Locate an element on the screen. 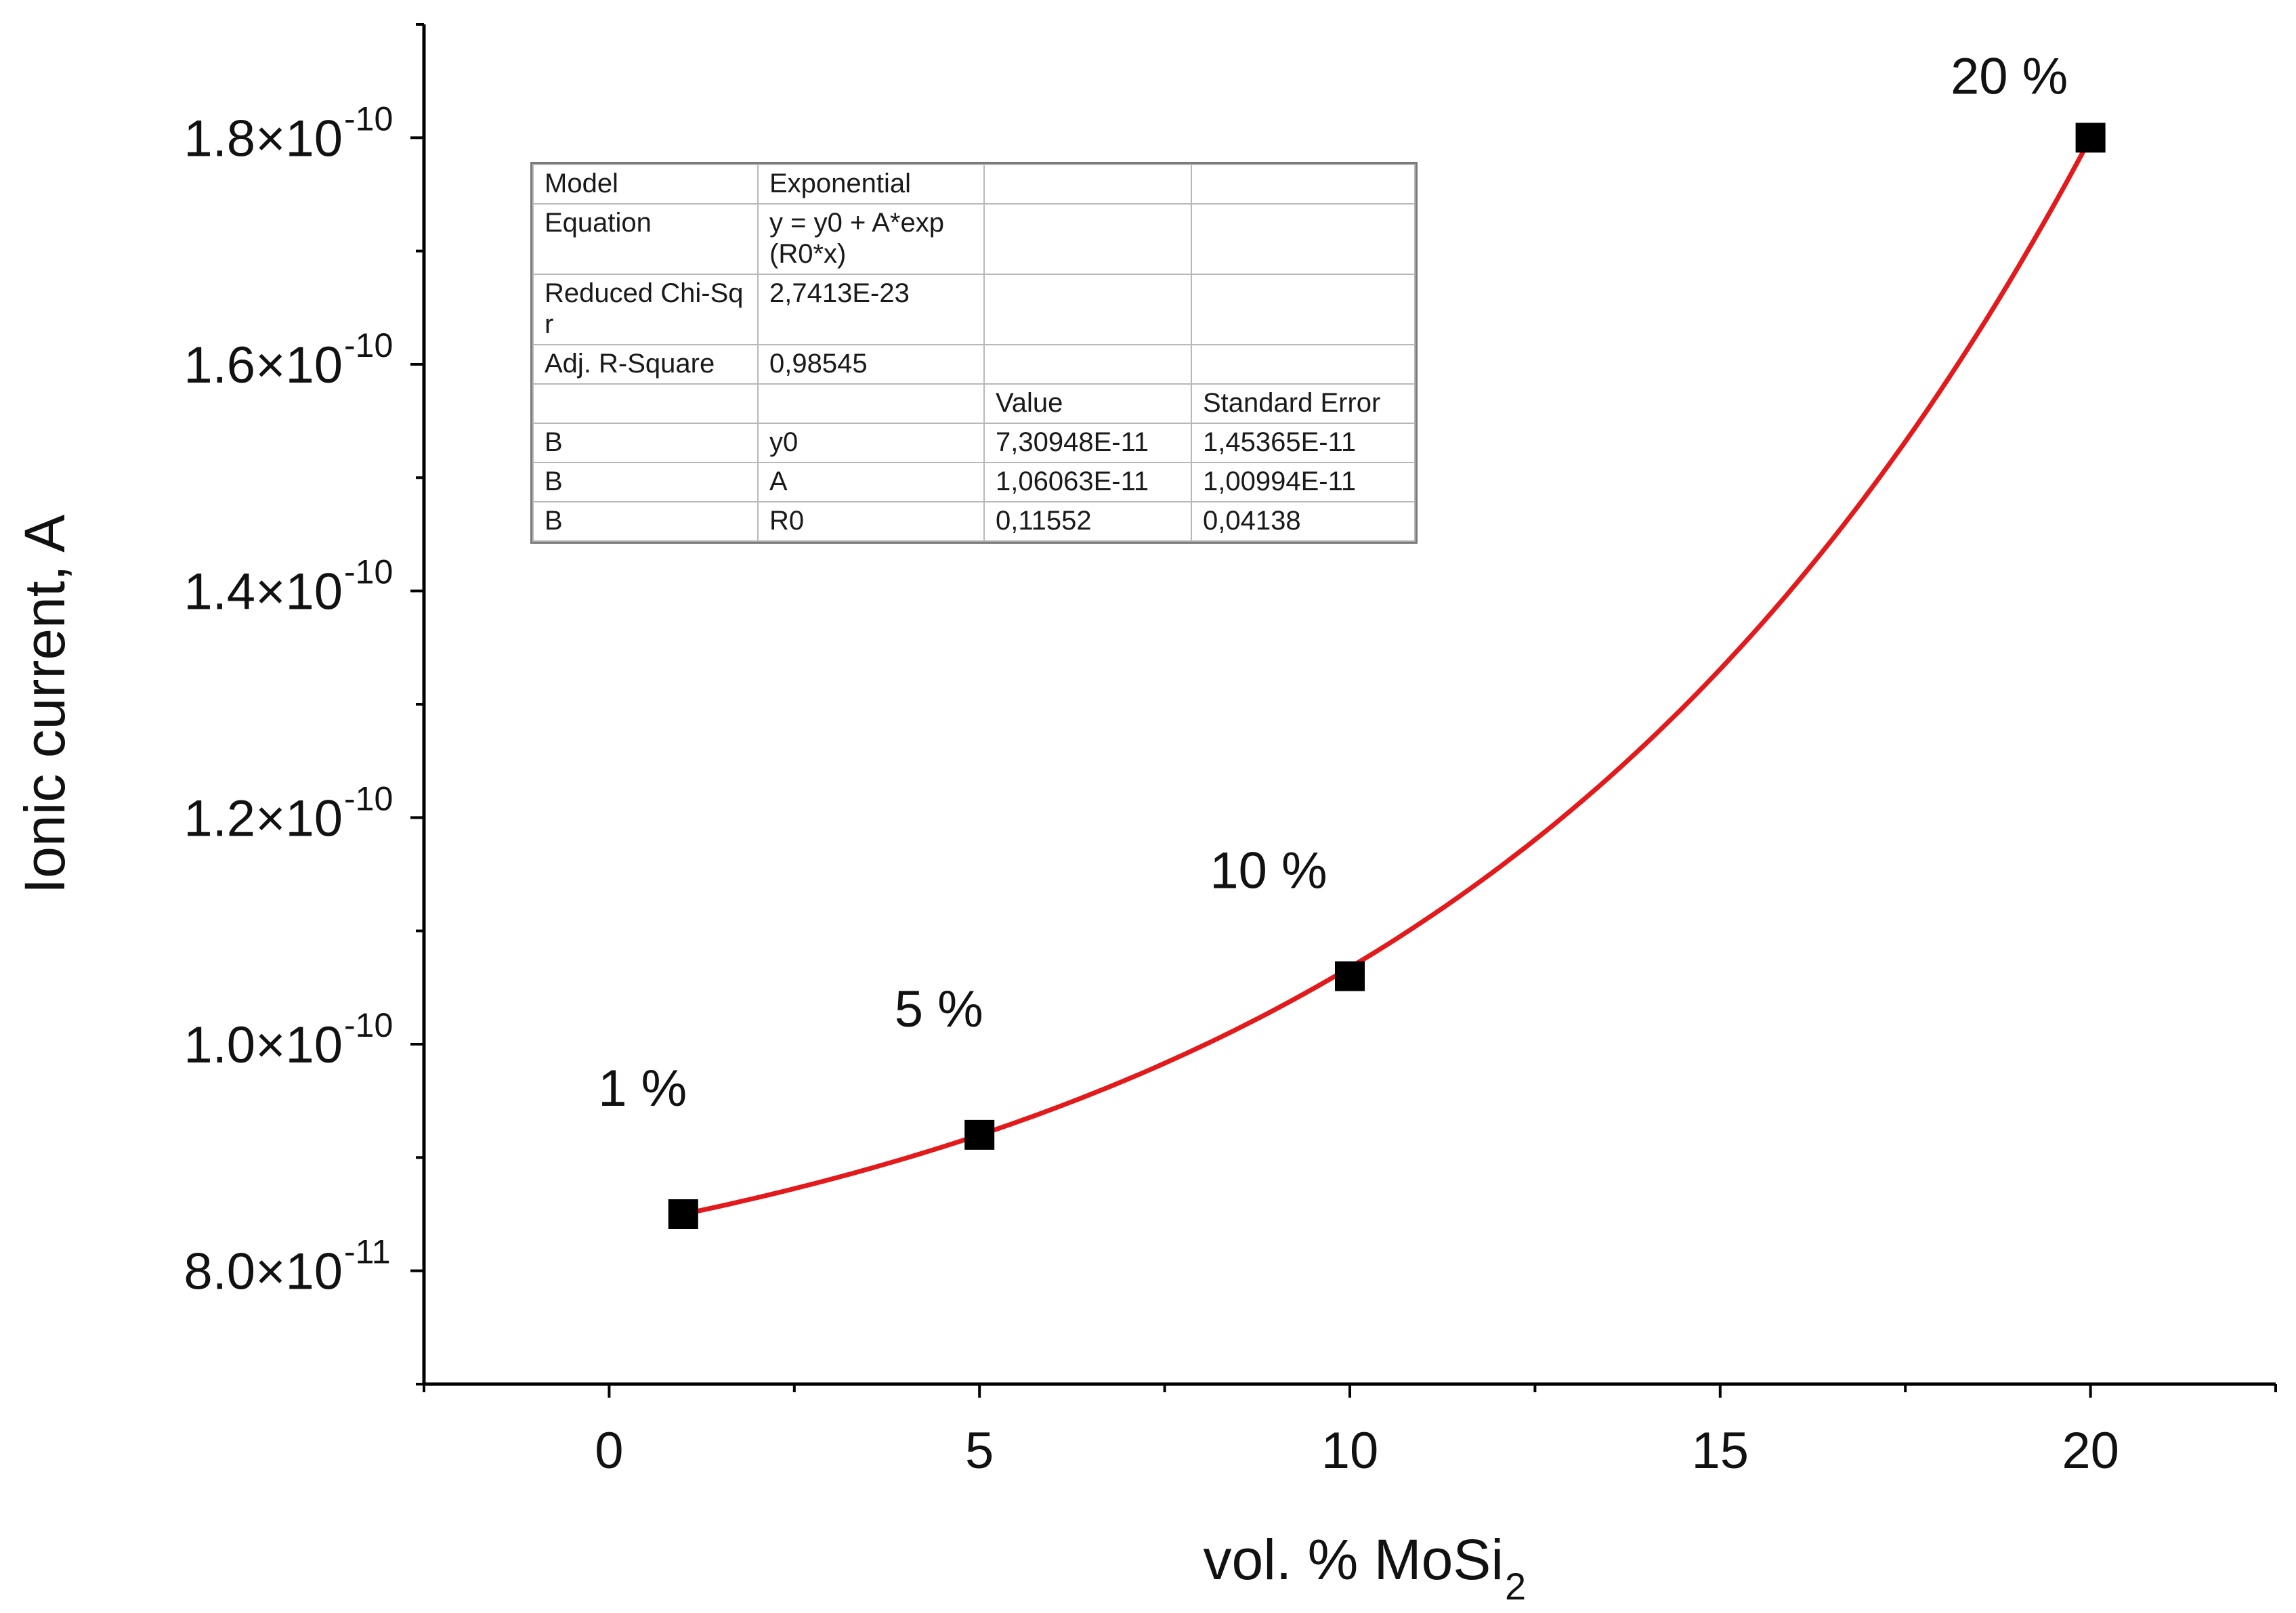  fit-table-cell: R0 is located at coordinates (871, 521).